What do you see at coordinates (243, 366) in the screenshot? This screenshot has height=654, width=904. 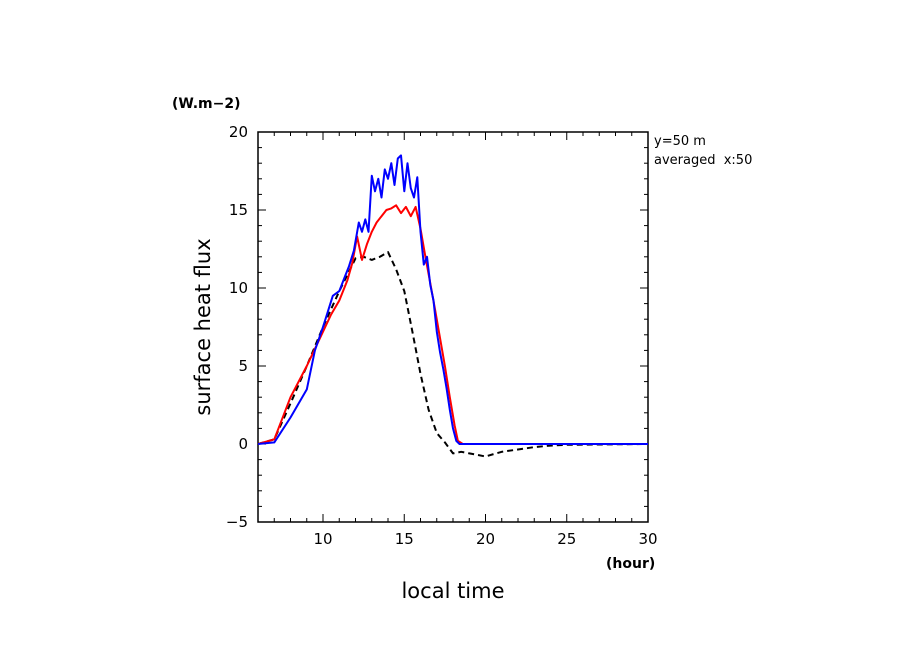 I see `y-tick-label: 5` at bounding box center [243, 366].